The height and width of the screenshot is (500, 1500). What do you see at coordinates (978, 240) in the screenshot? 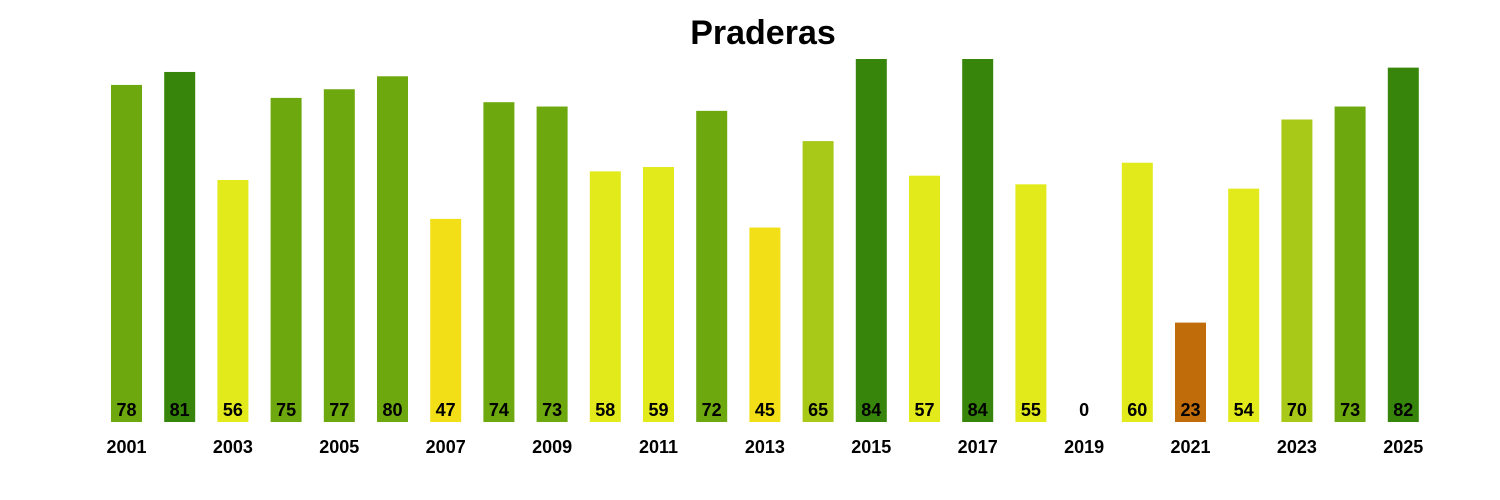
I see `bar-2017` at bounding box center [978, 240].